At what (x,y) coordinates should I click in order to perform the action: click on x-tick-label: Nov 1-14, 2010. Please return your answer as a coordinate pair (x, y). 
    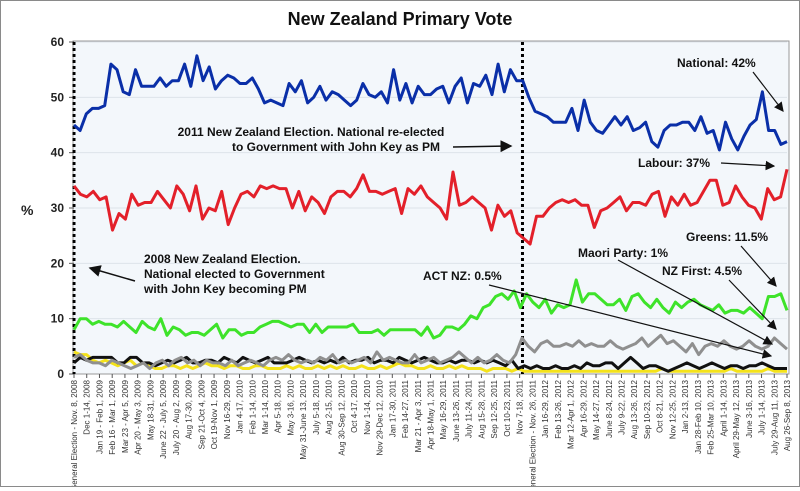
    Looking at the image, I should click on (367, 406).